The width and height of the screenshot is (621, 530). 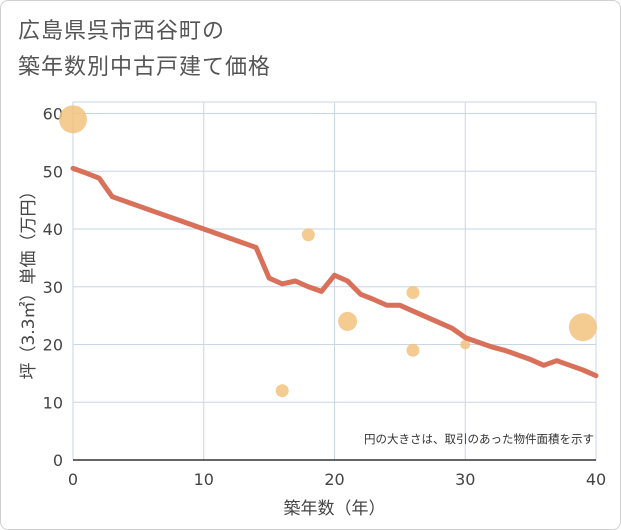 I want to click on title-line-2: 築年数別中古戸建て価格, so click(x=145, y=67).